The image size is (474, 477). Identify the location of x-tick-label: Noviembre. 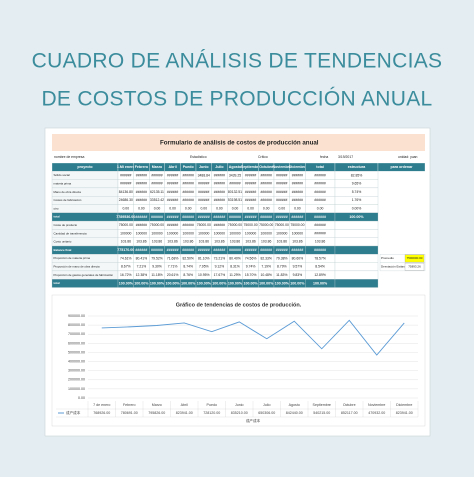
(376, 405).